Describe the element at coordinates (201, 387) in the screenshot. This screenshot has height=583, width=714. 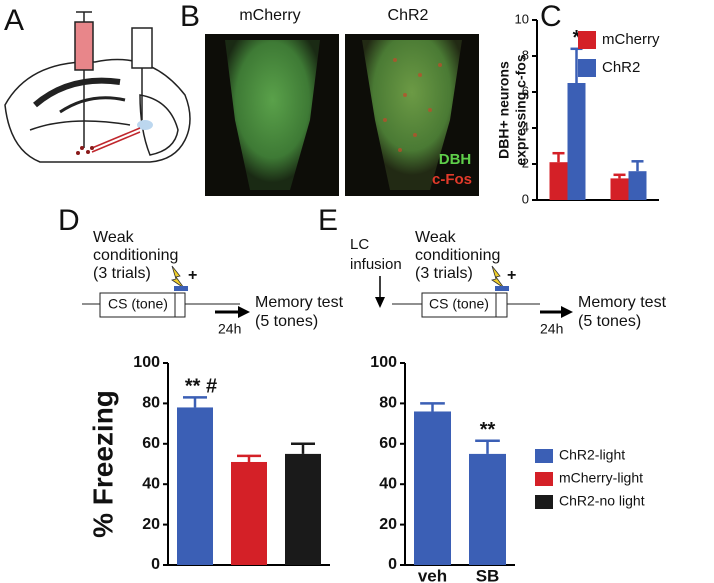
I see `annotation: ** #` at that location.